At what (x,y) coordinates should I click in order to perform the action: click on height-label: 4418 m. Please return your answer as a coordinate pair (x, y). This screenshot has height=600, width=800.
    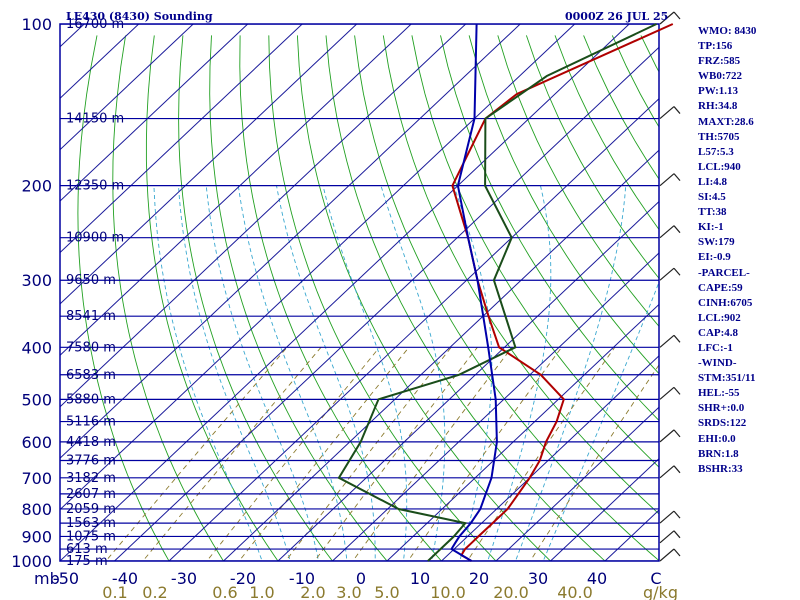
    Looking at the image, I should click on (91, 442).